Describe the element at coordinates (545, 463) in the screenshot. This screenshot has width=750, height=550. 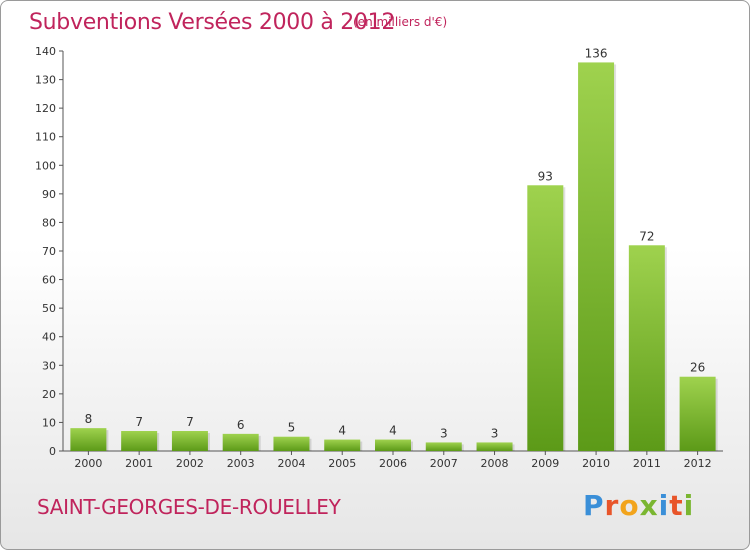
I see `x-tick-label: 2009` at that location.